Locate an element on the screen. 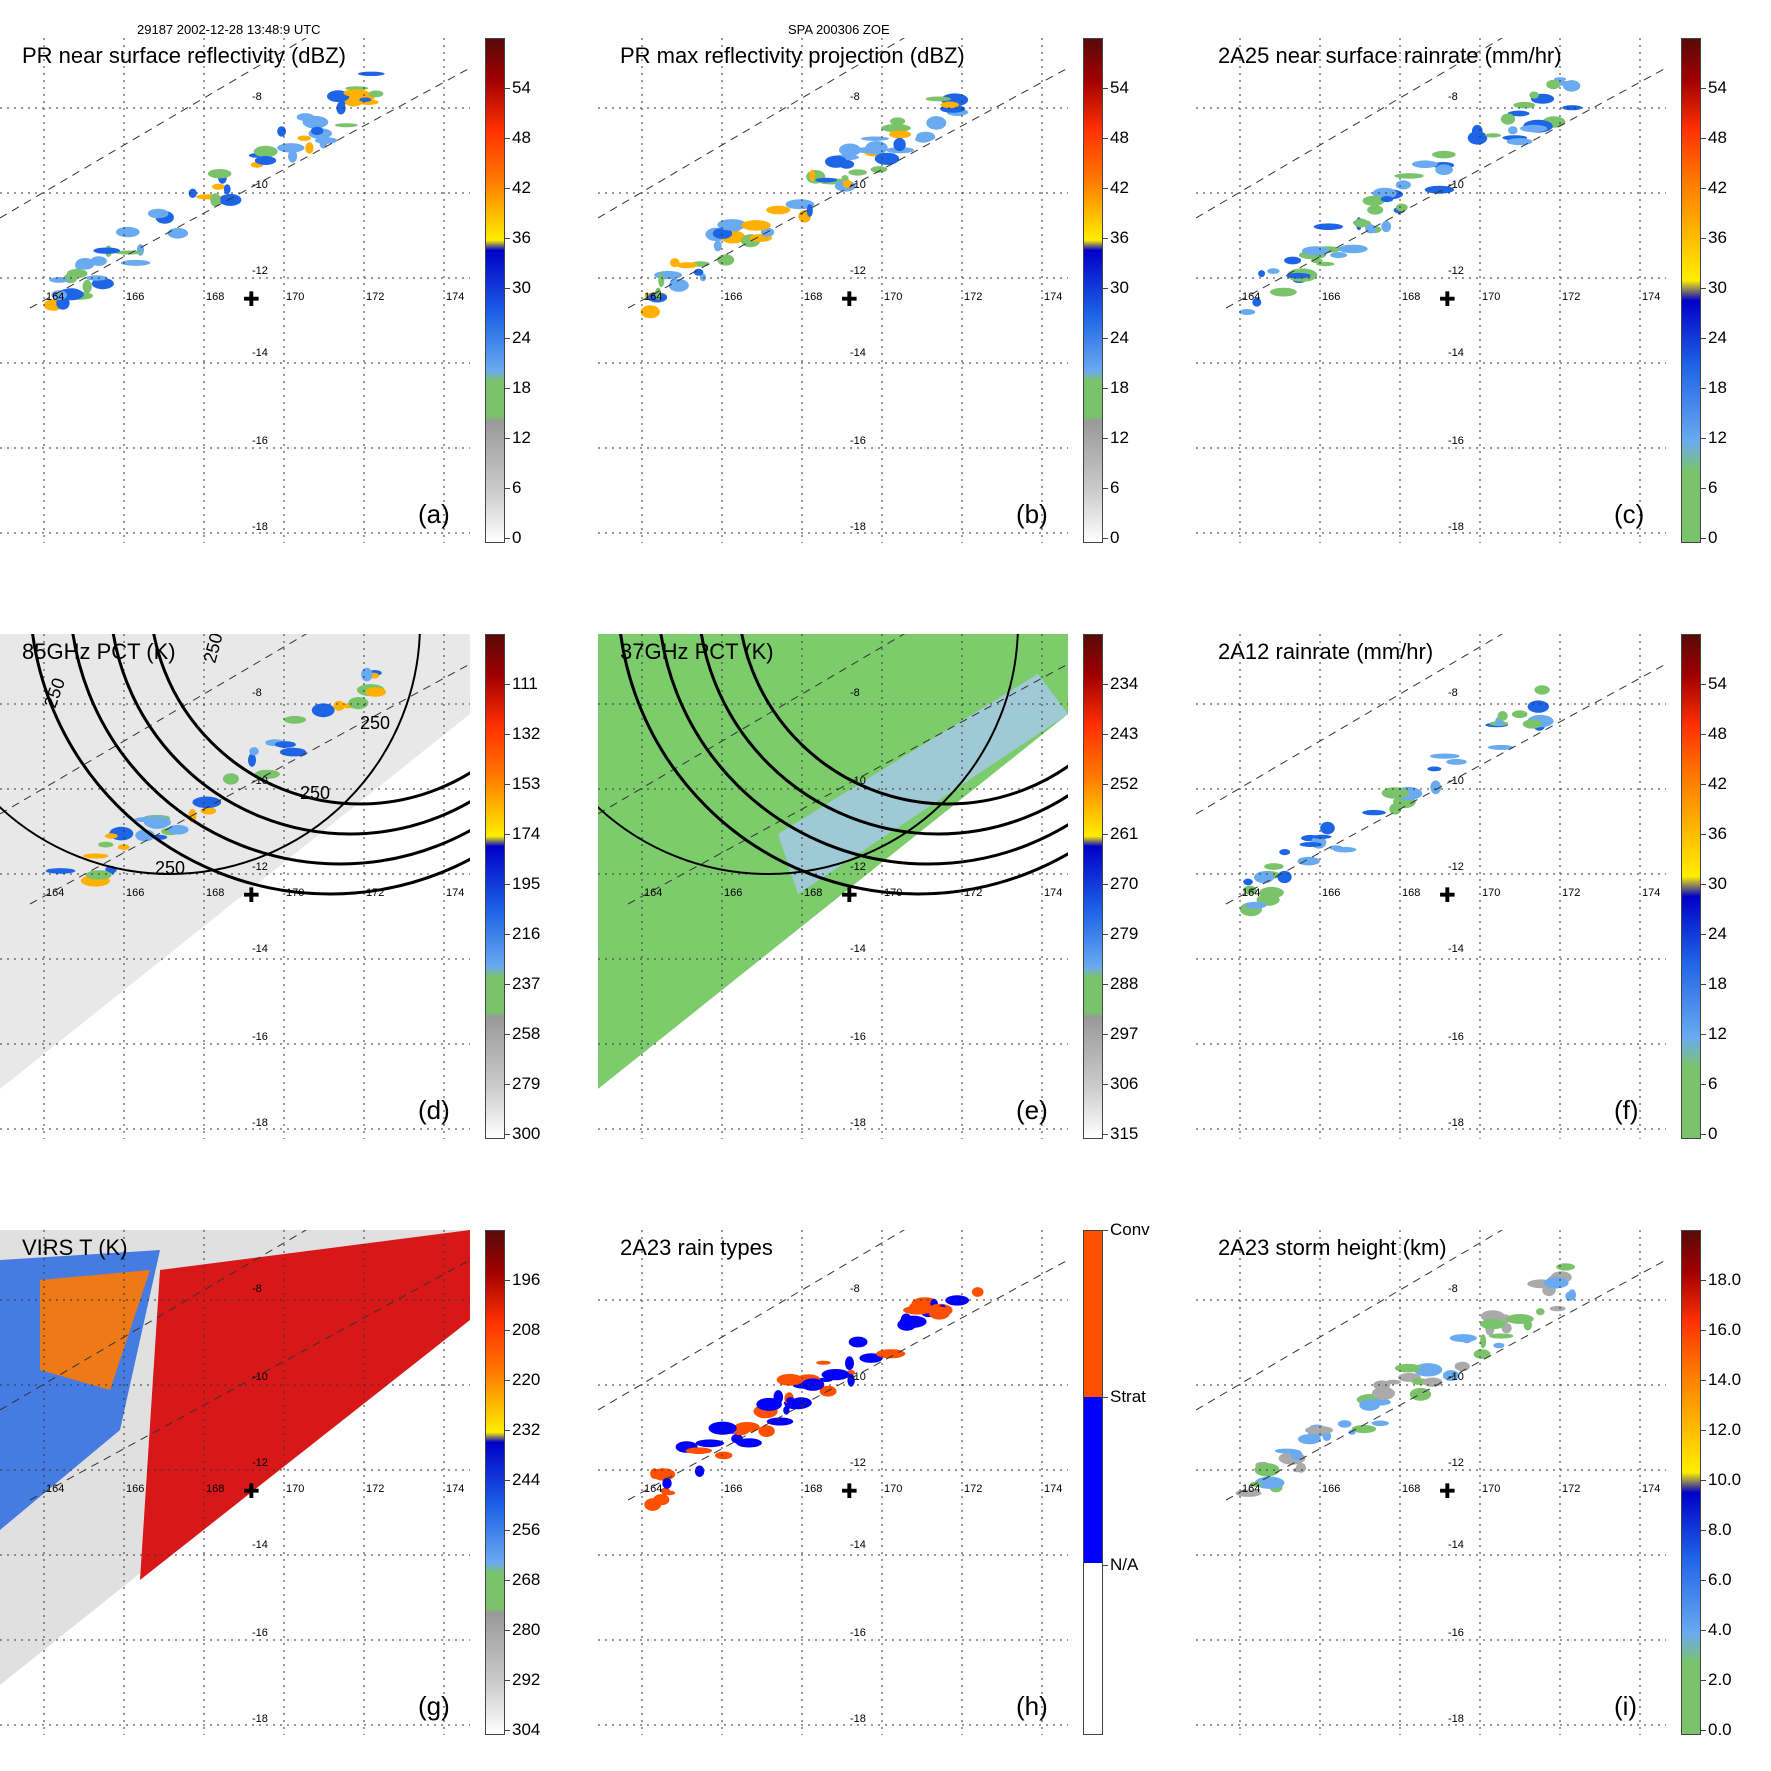 This screenshot has height=1771, width=1771. map-svg-h: 164 166 168 170 172 174 -8 -10 -12 -14 -16 -18 ✚ is located at coordinates (833, 1482).